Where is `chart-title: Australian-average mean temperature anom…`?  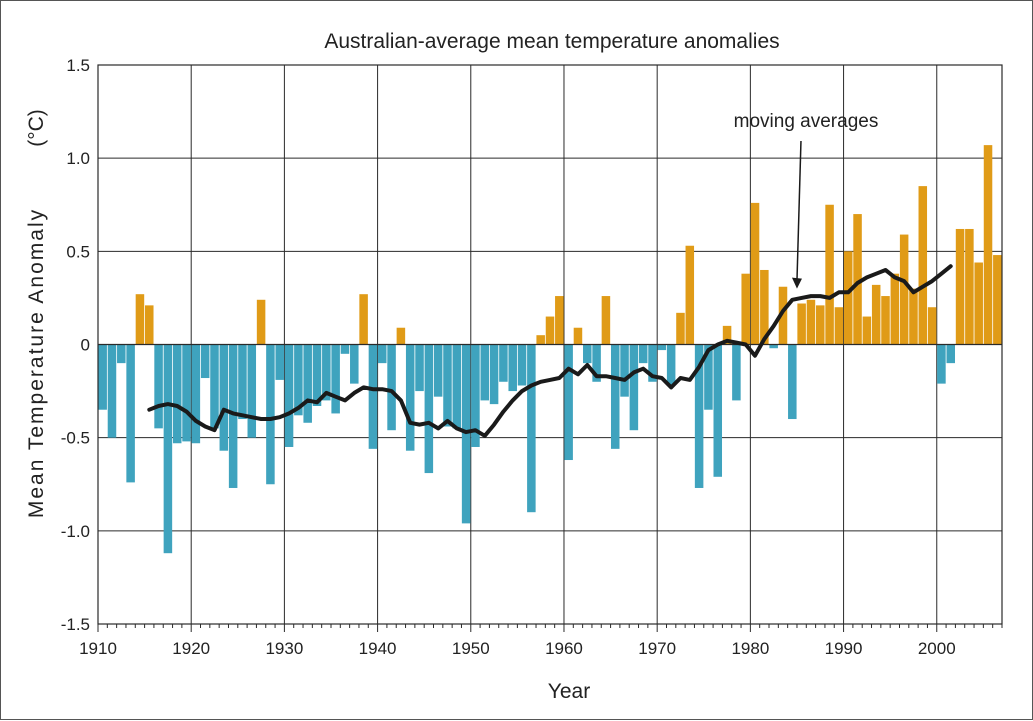 chart-title: Australian-average mean temperature anom… is located at coordinates (551, 41).